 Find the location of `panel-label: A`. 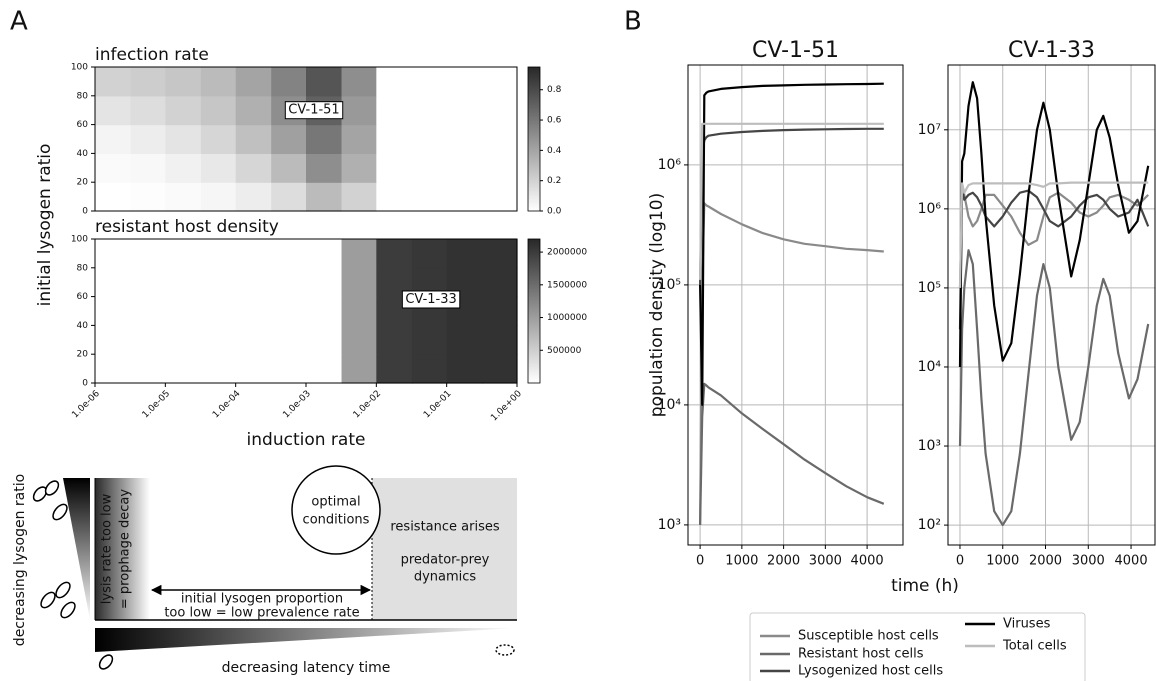

panel-label: A is located at coordinates (19, 22).